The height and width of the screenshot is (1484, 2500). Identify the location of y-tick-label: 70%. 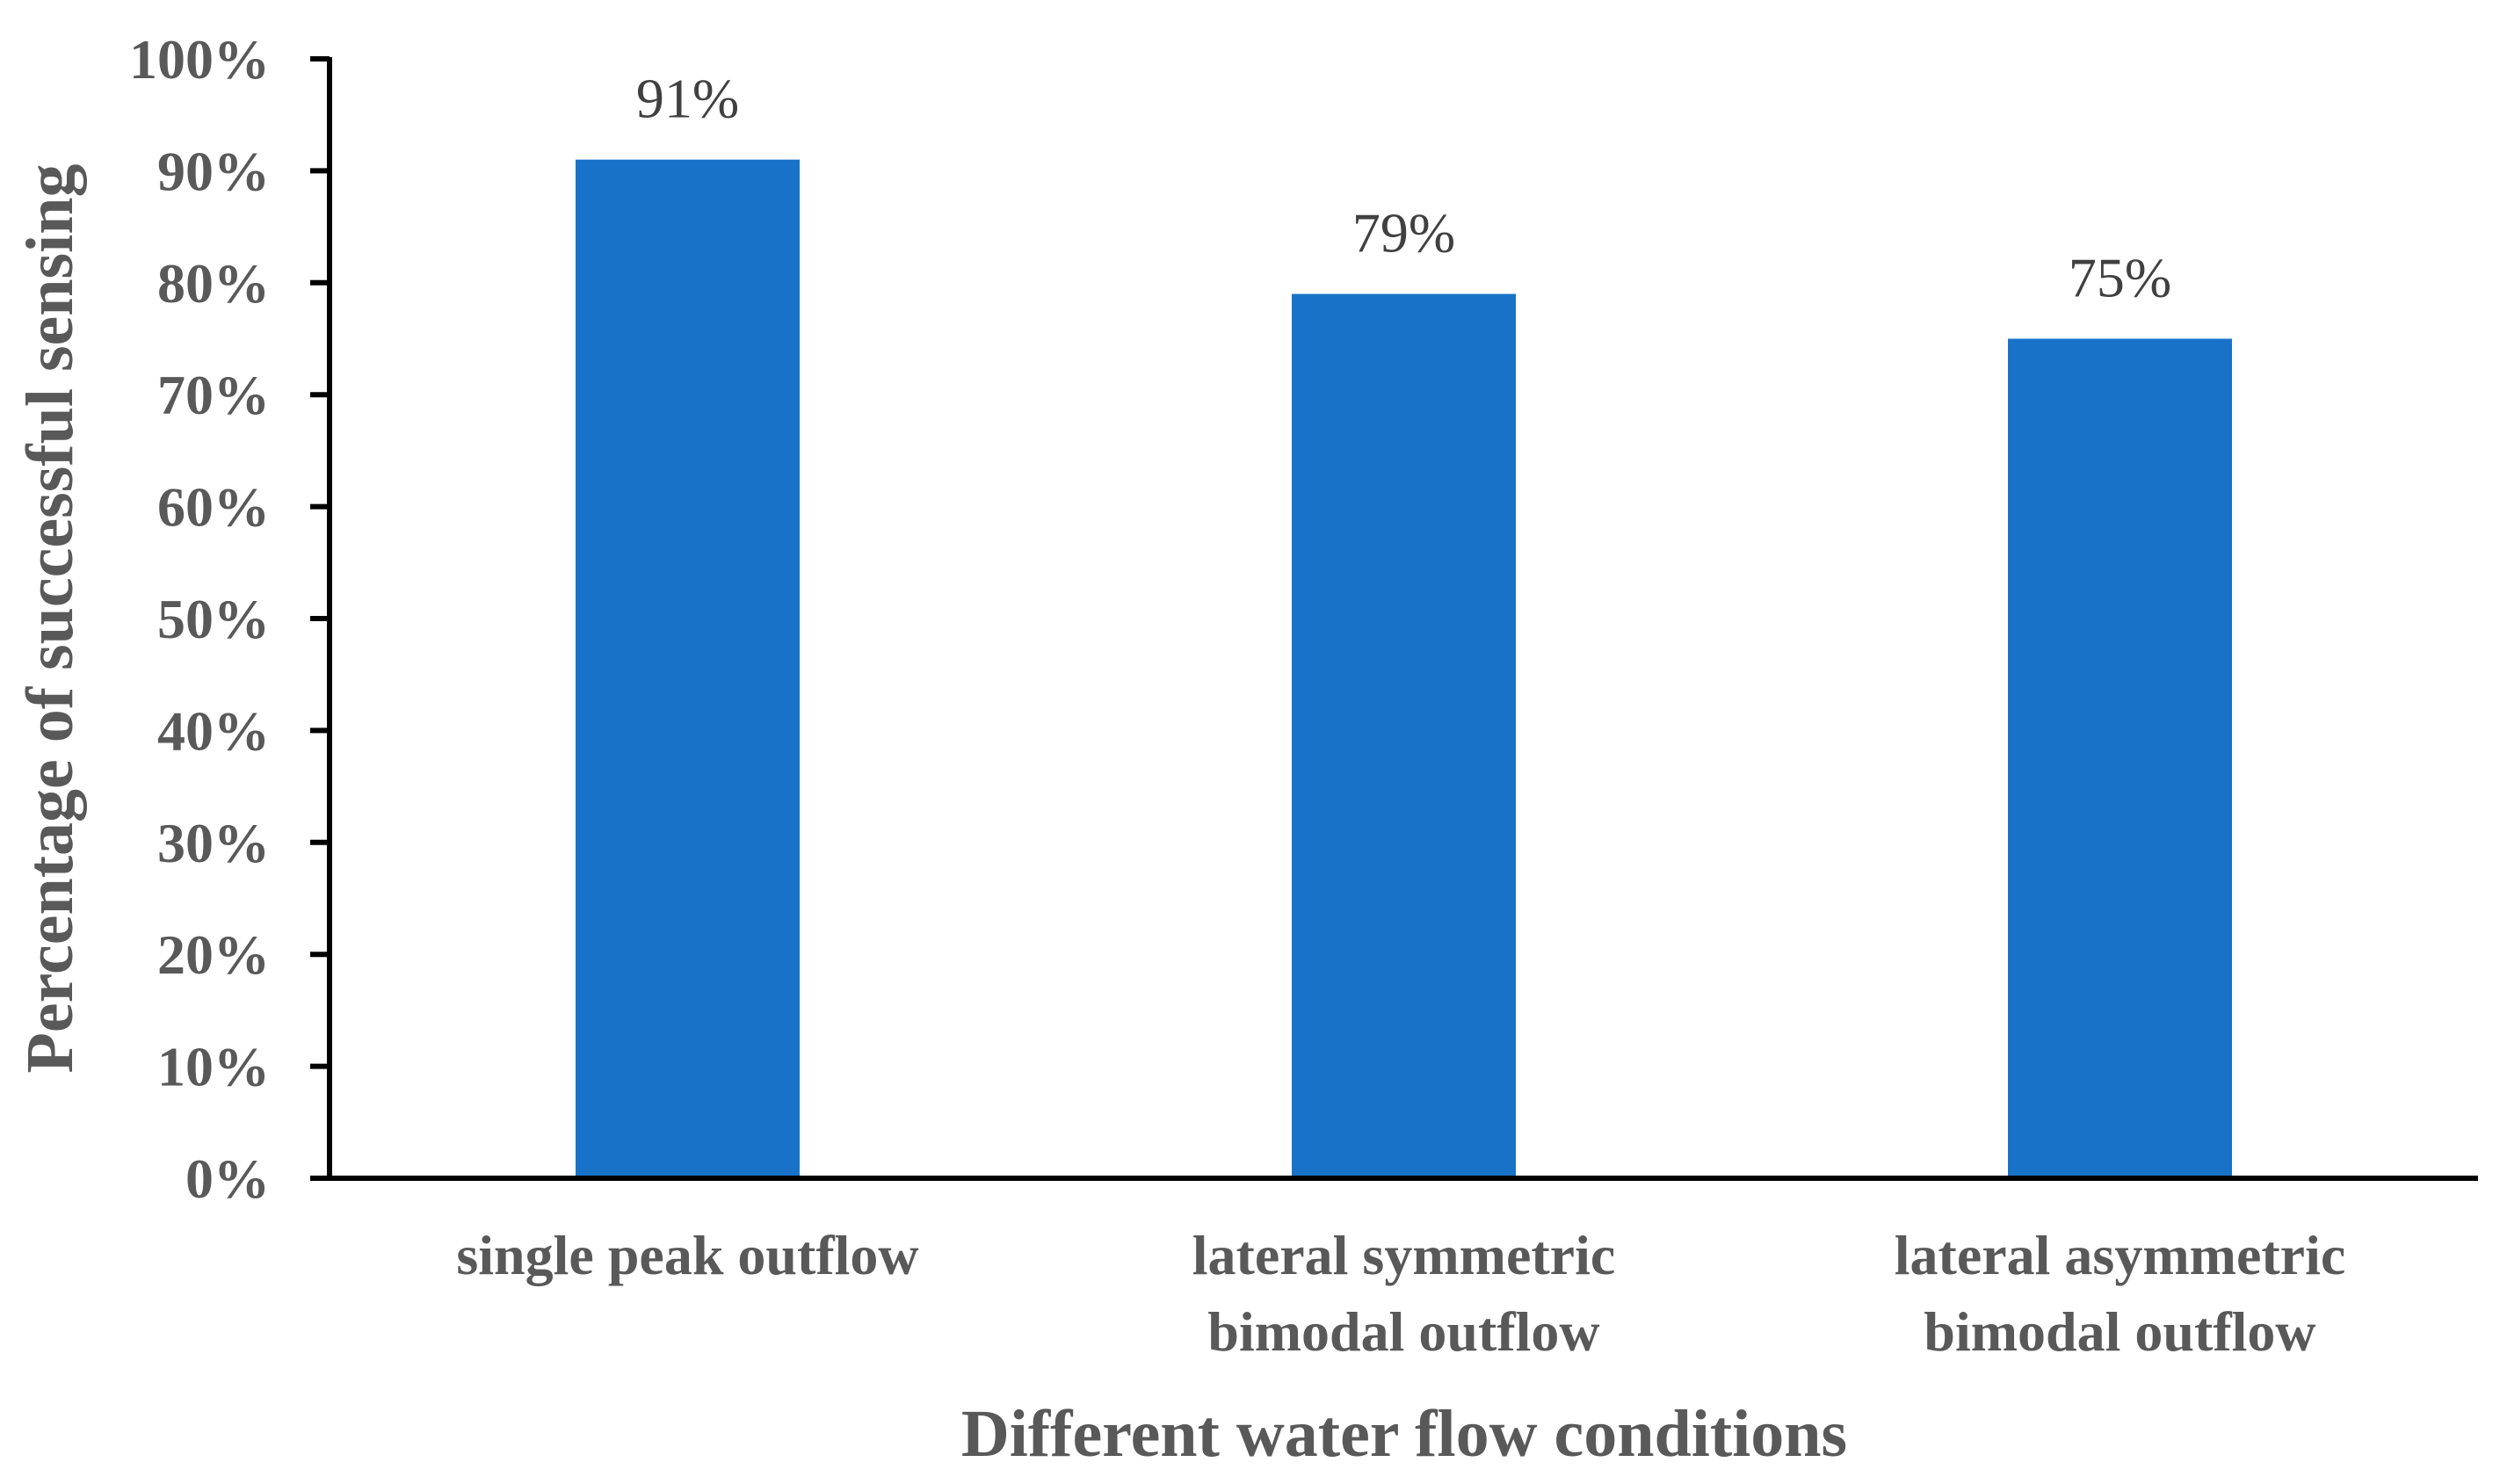
(213, 395).